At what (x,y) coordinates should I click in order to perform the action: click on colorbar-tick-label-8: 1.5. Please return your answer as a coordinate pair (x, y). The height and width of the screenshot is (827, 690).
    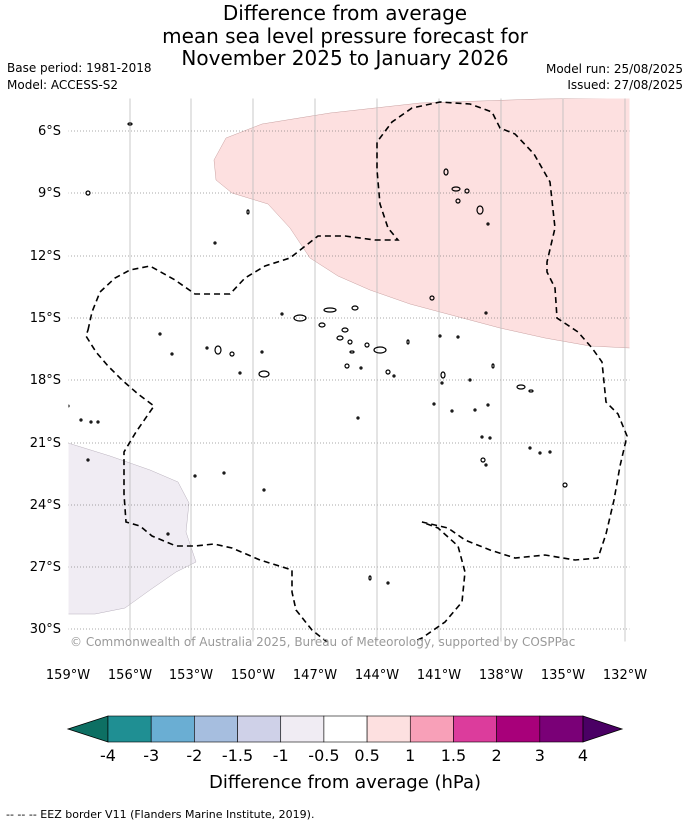
    Looking at the image, I should click on (453, 755).